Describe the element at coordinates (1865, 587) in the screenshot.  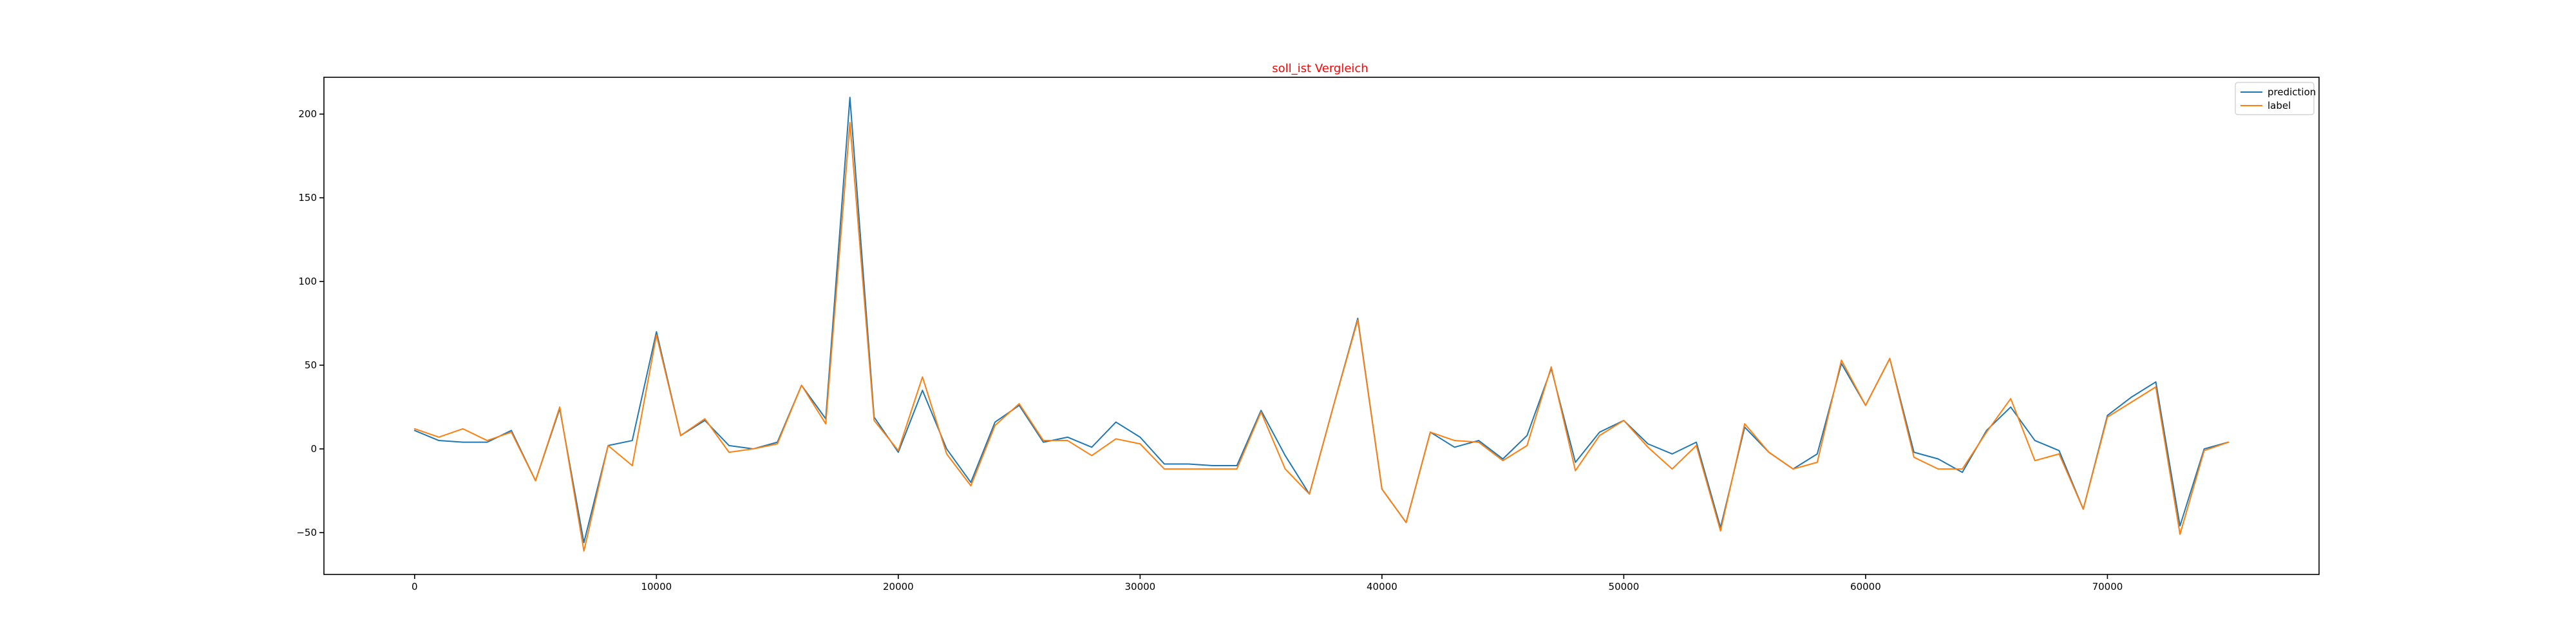
I see `x-tick-label: 60000` at that location.